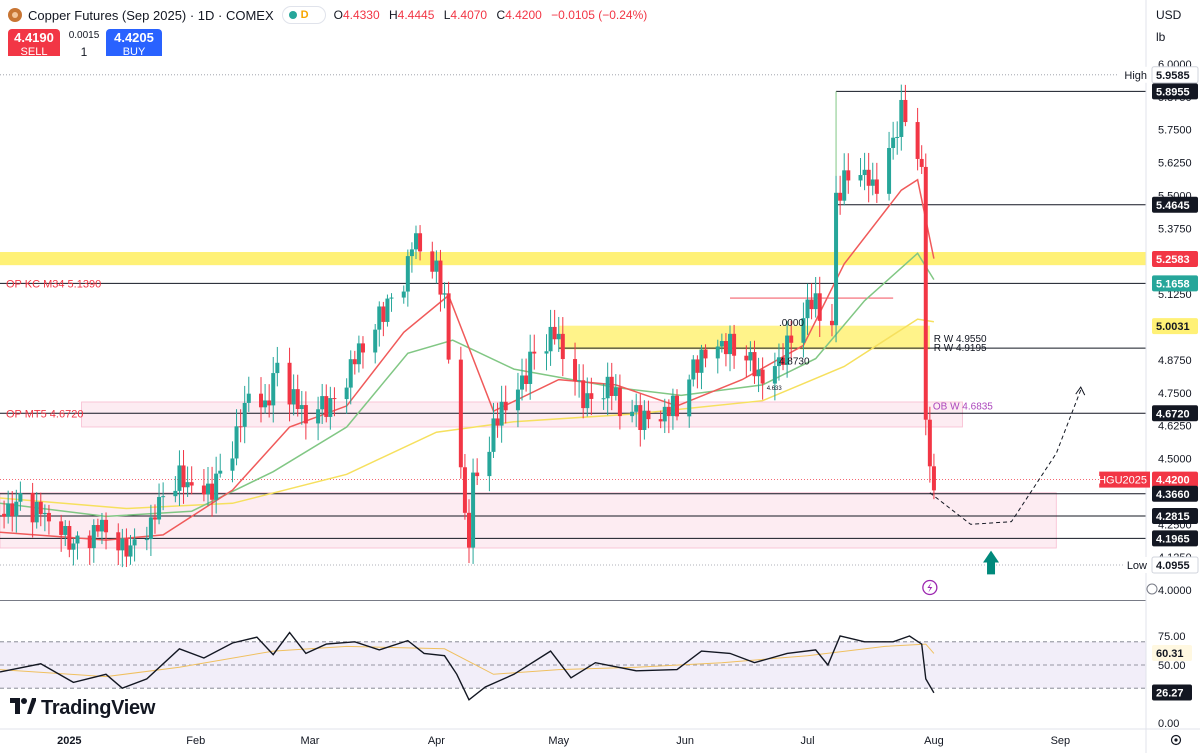 This screenshot has height=753, width=1200. Describe the element at coordinates (1175, 164) in the screenshot. I see `price-tick-13: 5.6250` at that location.